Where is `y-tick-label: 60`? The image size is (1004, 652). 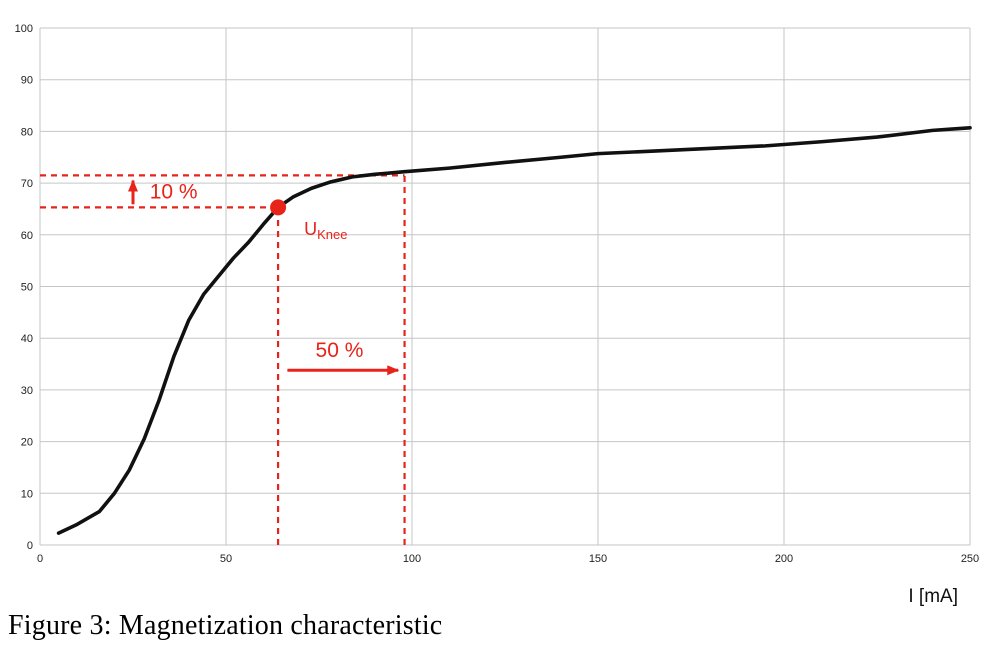
y-tick-label: 60 is located at coordinates (27, 236).